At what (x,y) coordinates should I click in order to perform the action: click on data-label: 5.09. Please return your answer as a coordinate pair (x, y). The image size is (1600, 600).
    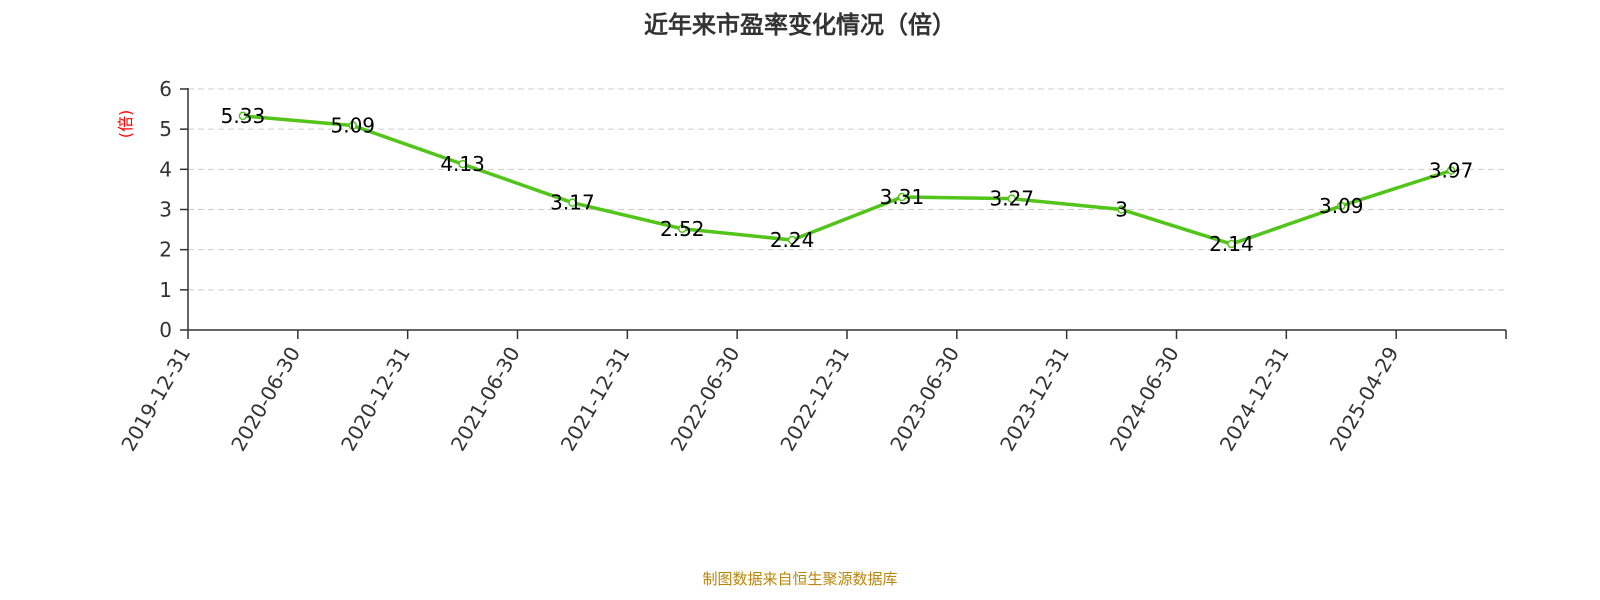
    Looking at the image, I should click on (352, 126).